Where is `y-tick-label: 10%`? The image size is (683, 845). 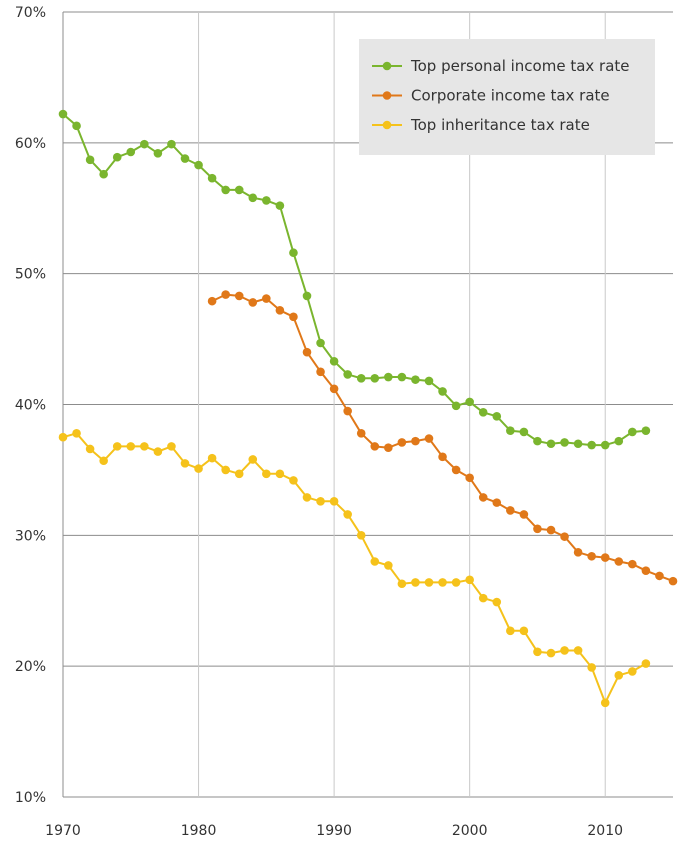 y-tick-label: 10% is located at coordinates (30, 798).